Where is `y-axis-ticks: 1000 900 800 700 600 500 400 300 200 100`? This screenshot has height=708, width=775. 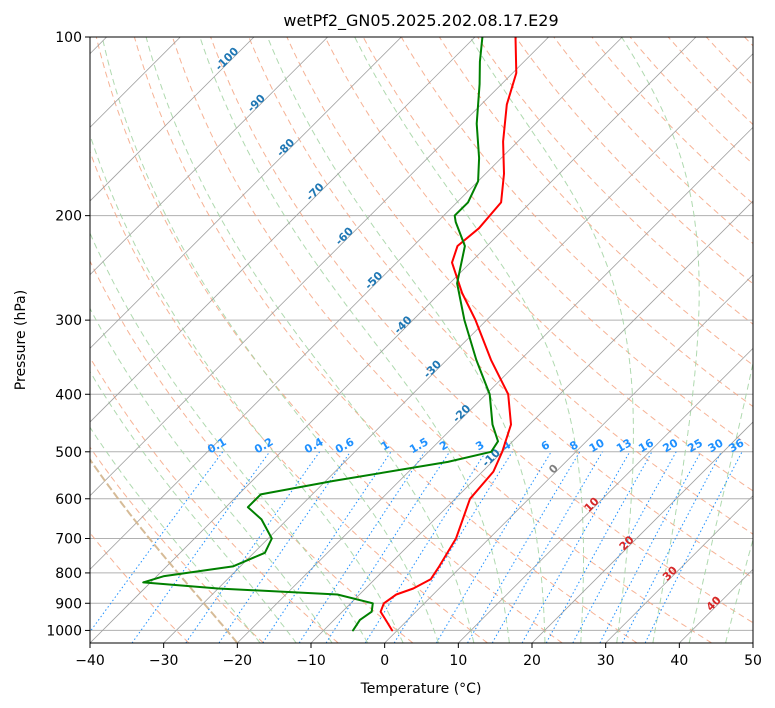
y-axis-ticks: 1000 900 800 700 600 500 400 300 200 100 is located at coordinates (68, 334).